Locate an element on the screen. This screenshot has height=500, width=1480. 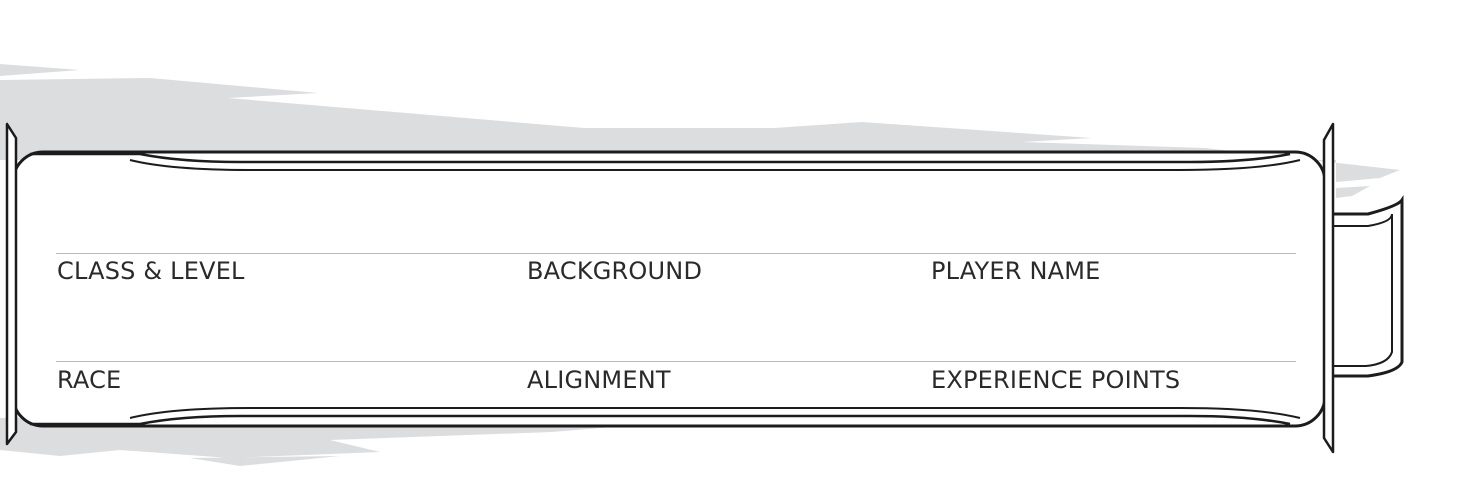
ribbon-top is located at coordinates (660, 158).